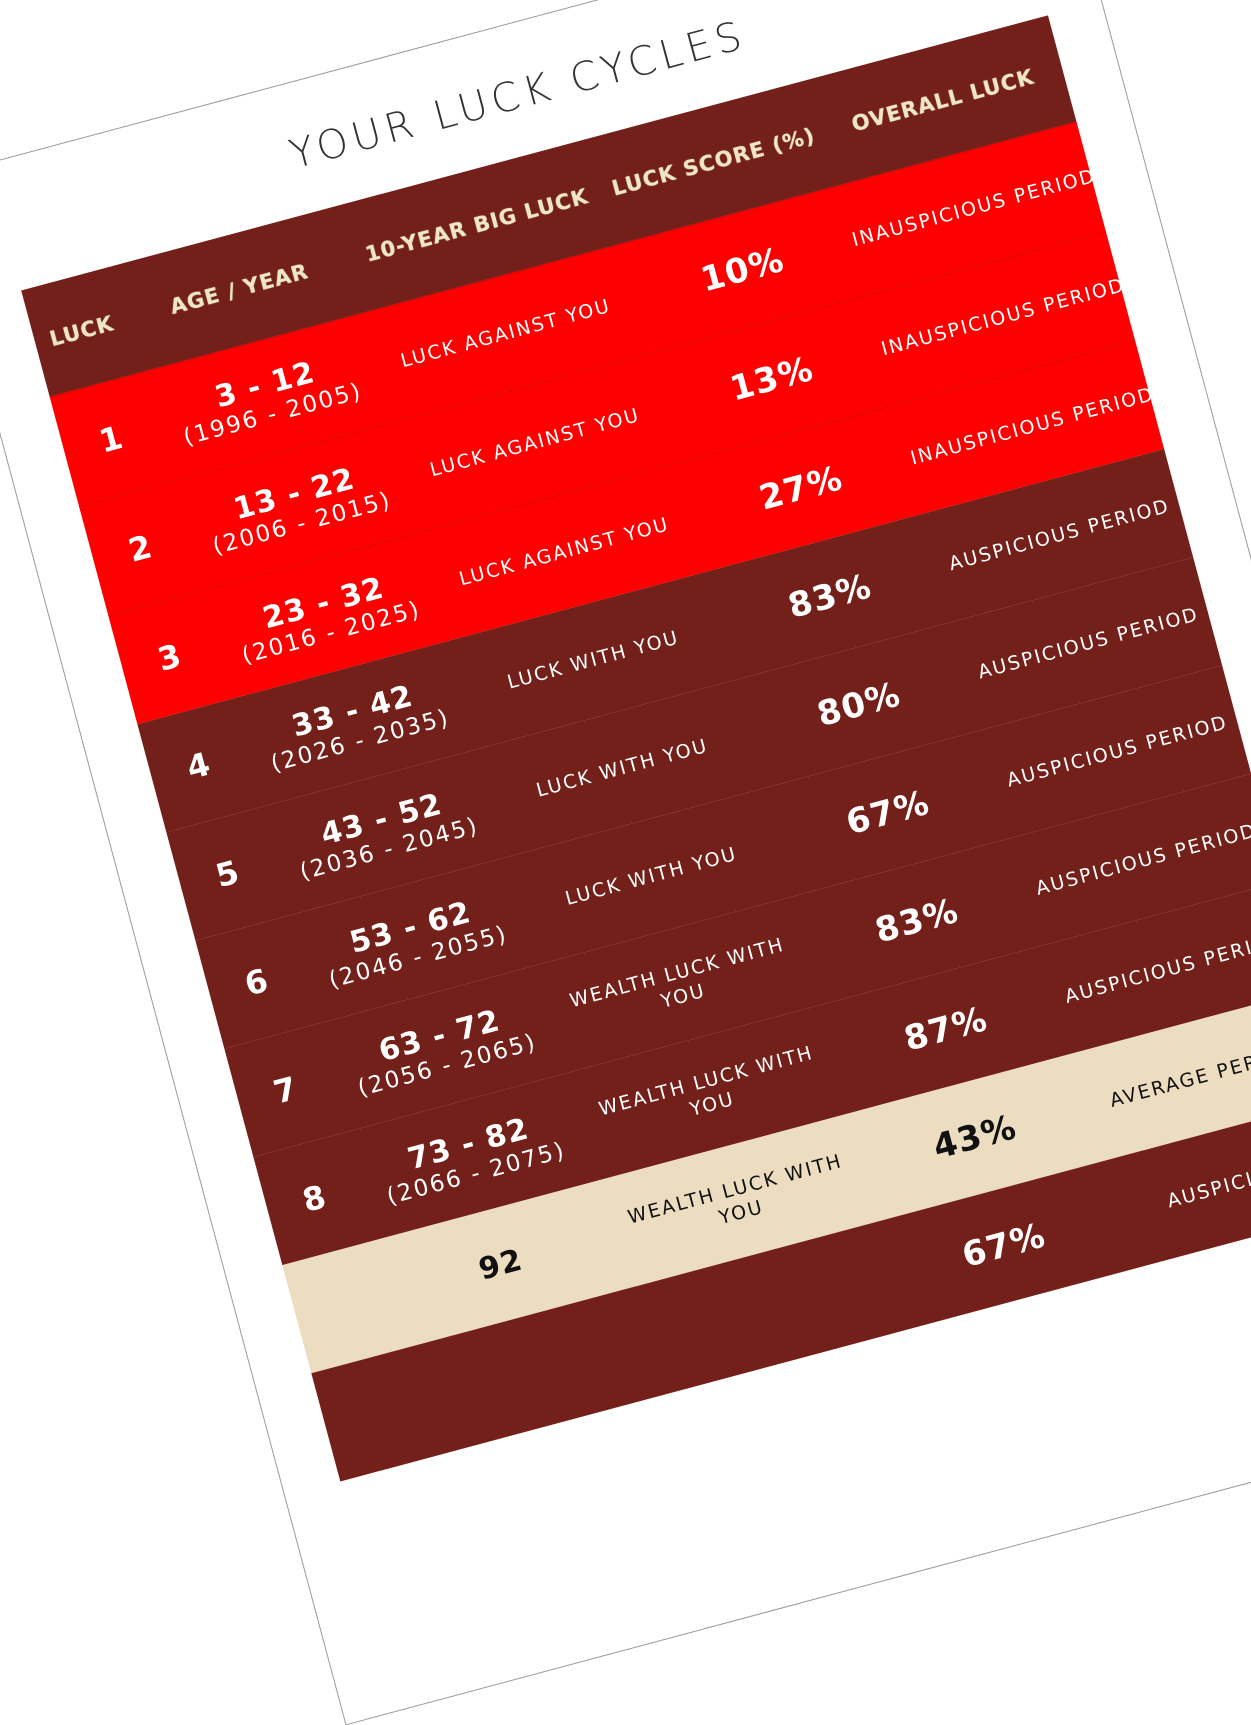  I want to click on luck-number: 4, so click(198, 766).